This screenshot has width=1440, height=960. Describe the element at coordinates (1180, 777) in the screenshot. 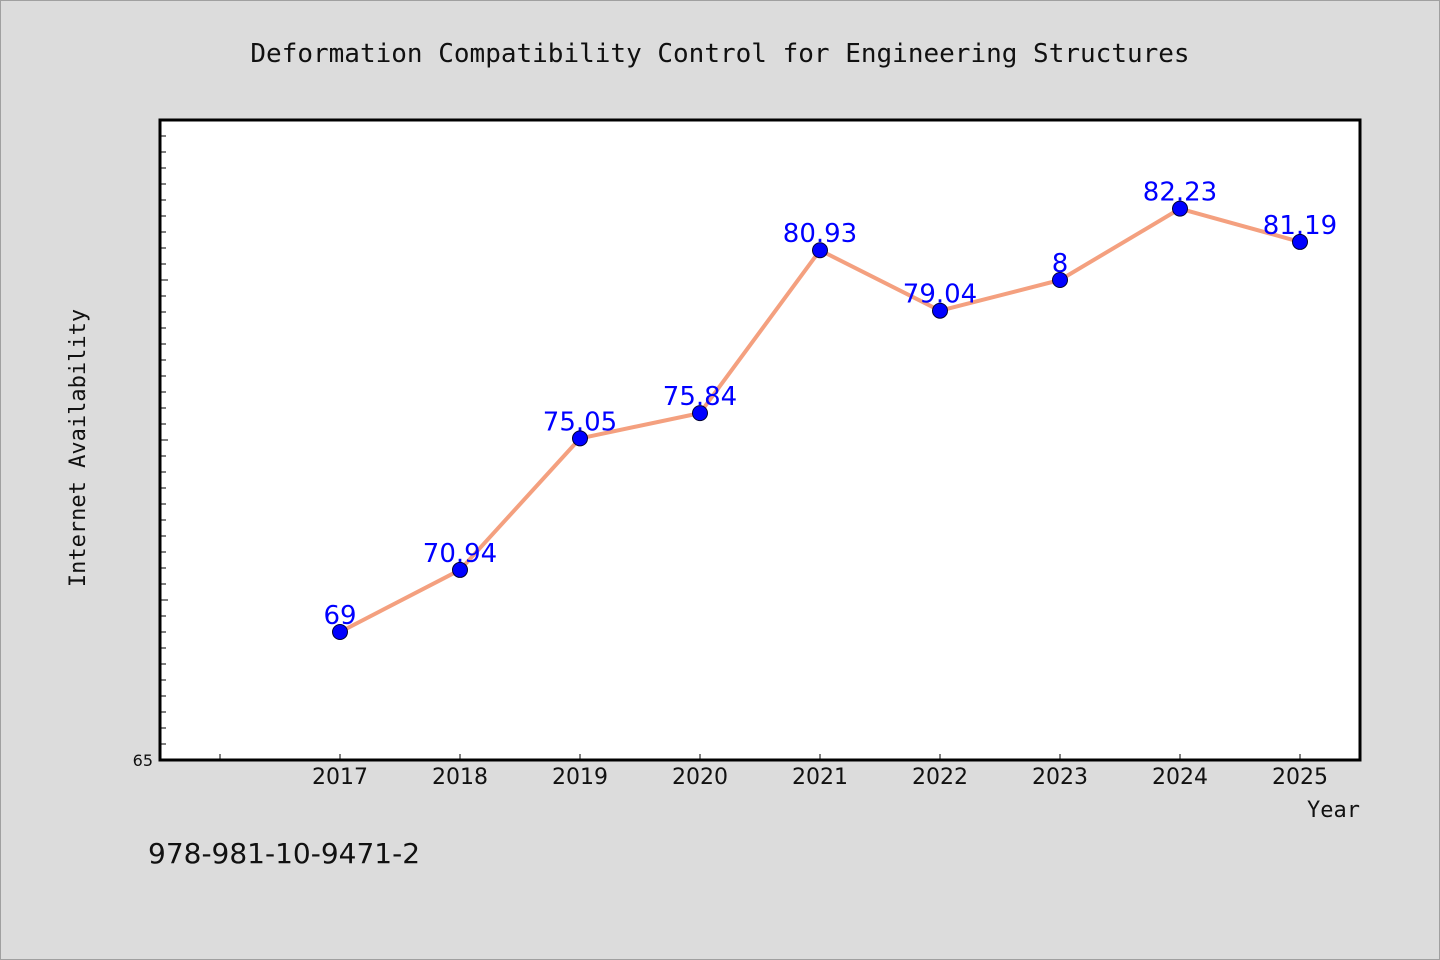

I see `x-tick-label: 2024` at that location.